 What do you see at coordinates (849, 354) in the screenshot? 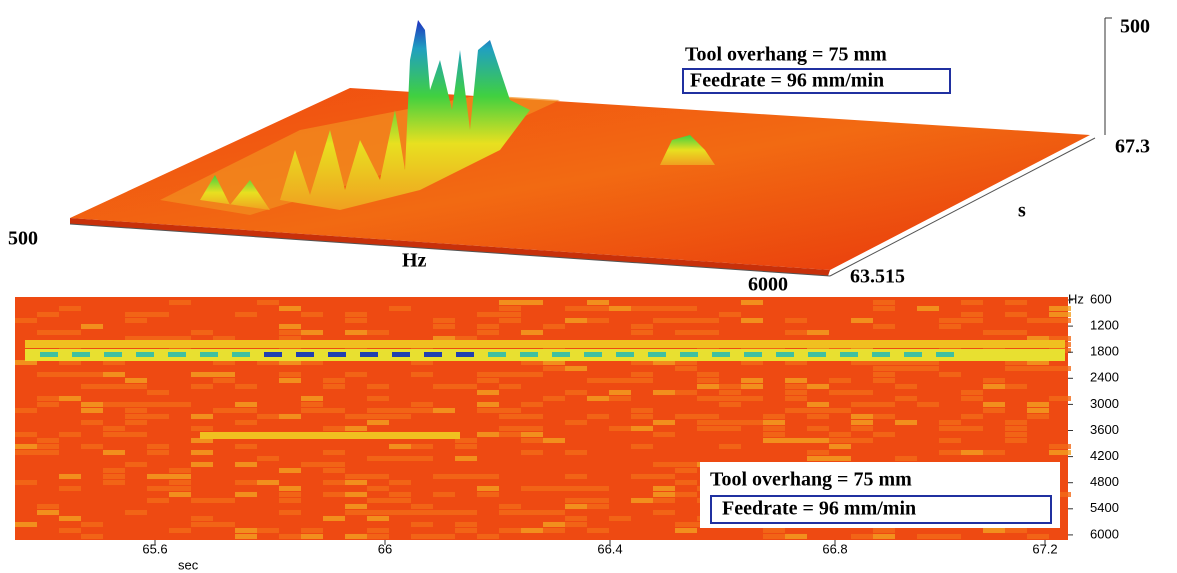
I see `band-dash` at bounding box center [849, 354].